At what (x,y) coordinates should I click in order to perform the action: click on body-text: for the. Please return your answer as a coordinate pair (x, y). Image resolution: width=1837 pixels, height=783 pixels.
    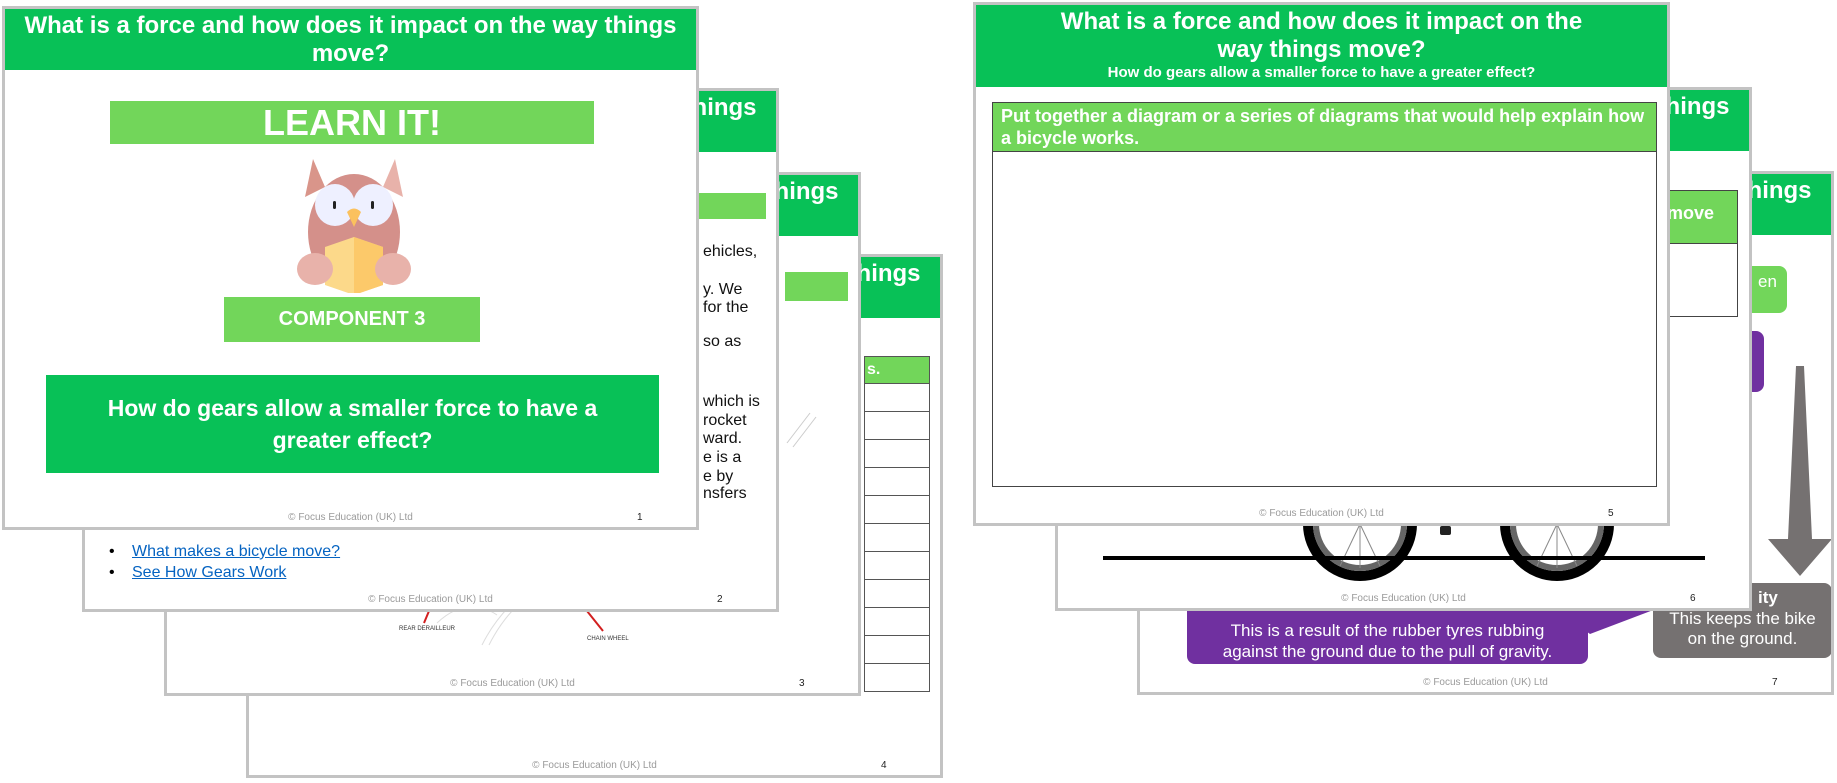
    Looking at the image, I should click on (726, 307).